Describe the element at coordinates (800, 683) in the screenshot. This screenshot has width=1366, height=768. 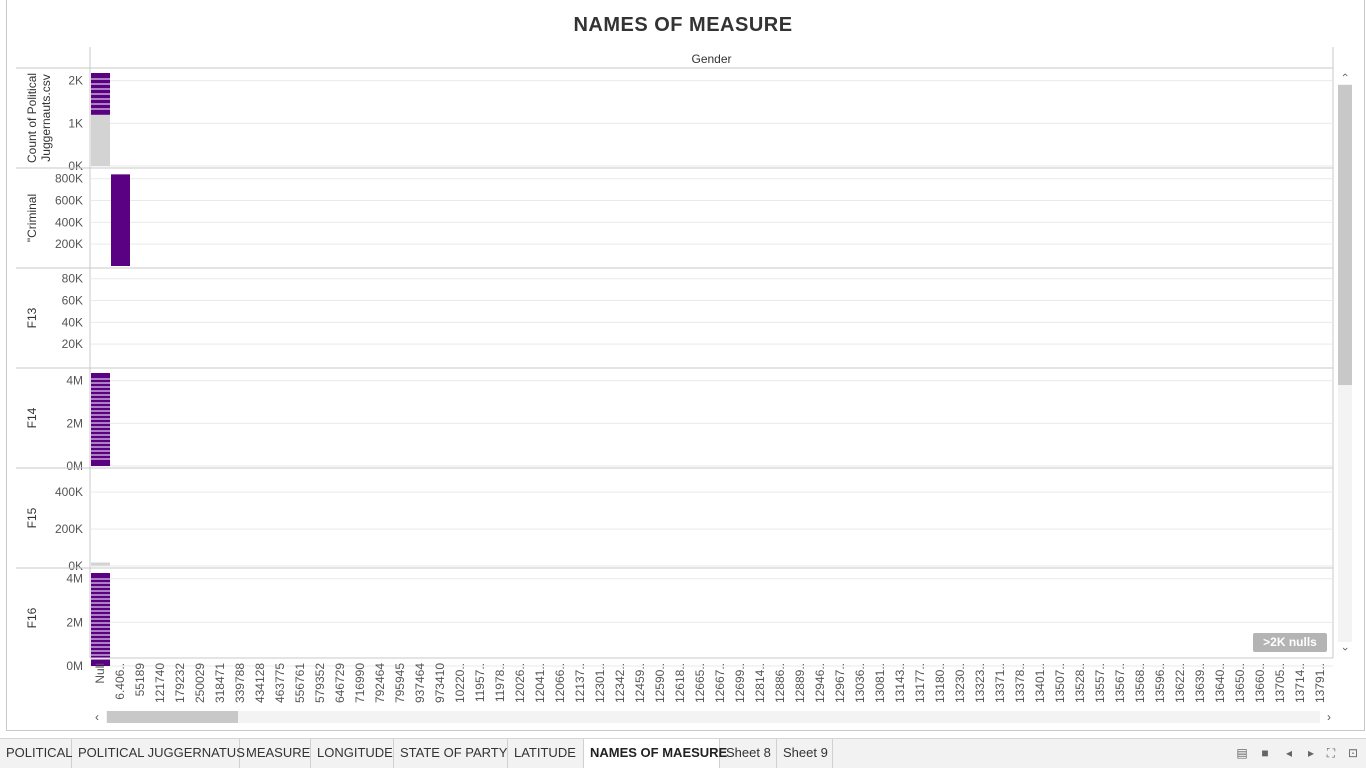
I see `x-tick-label: 12889..` at that location.